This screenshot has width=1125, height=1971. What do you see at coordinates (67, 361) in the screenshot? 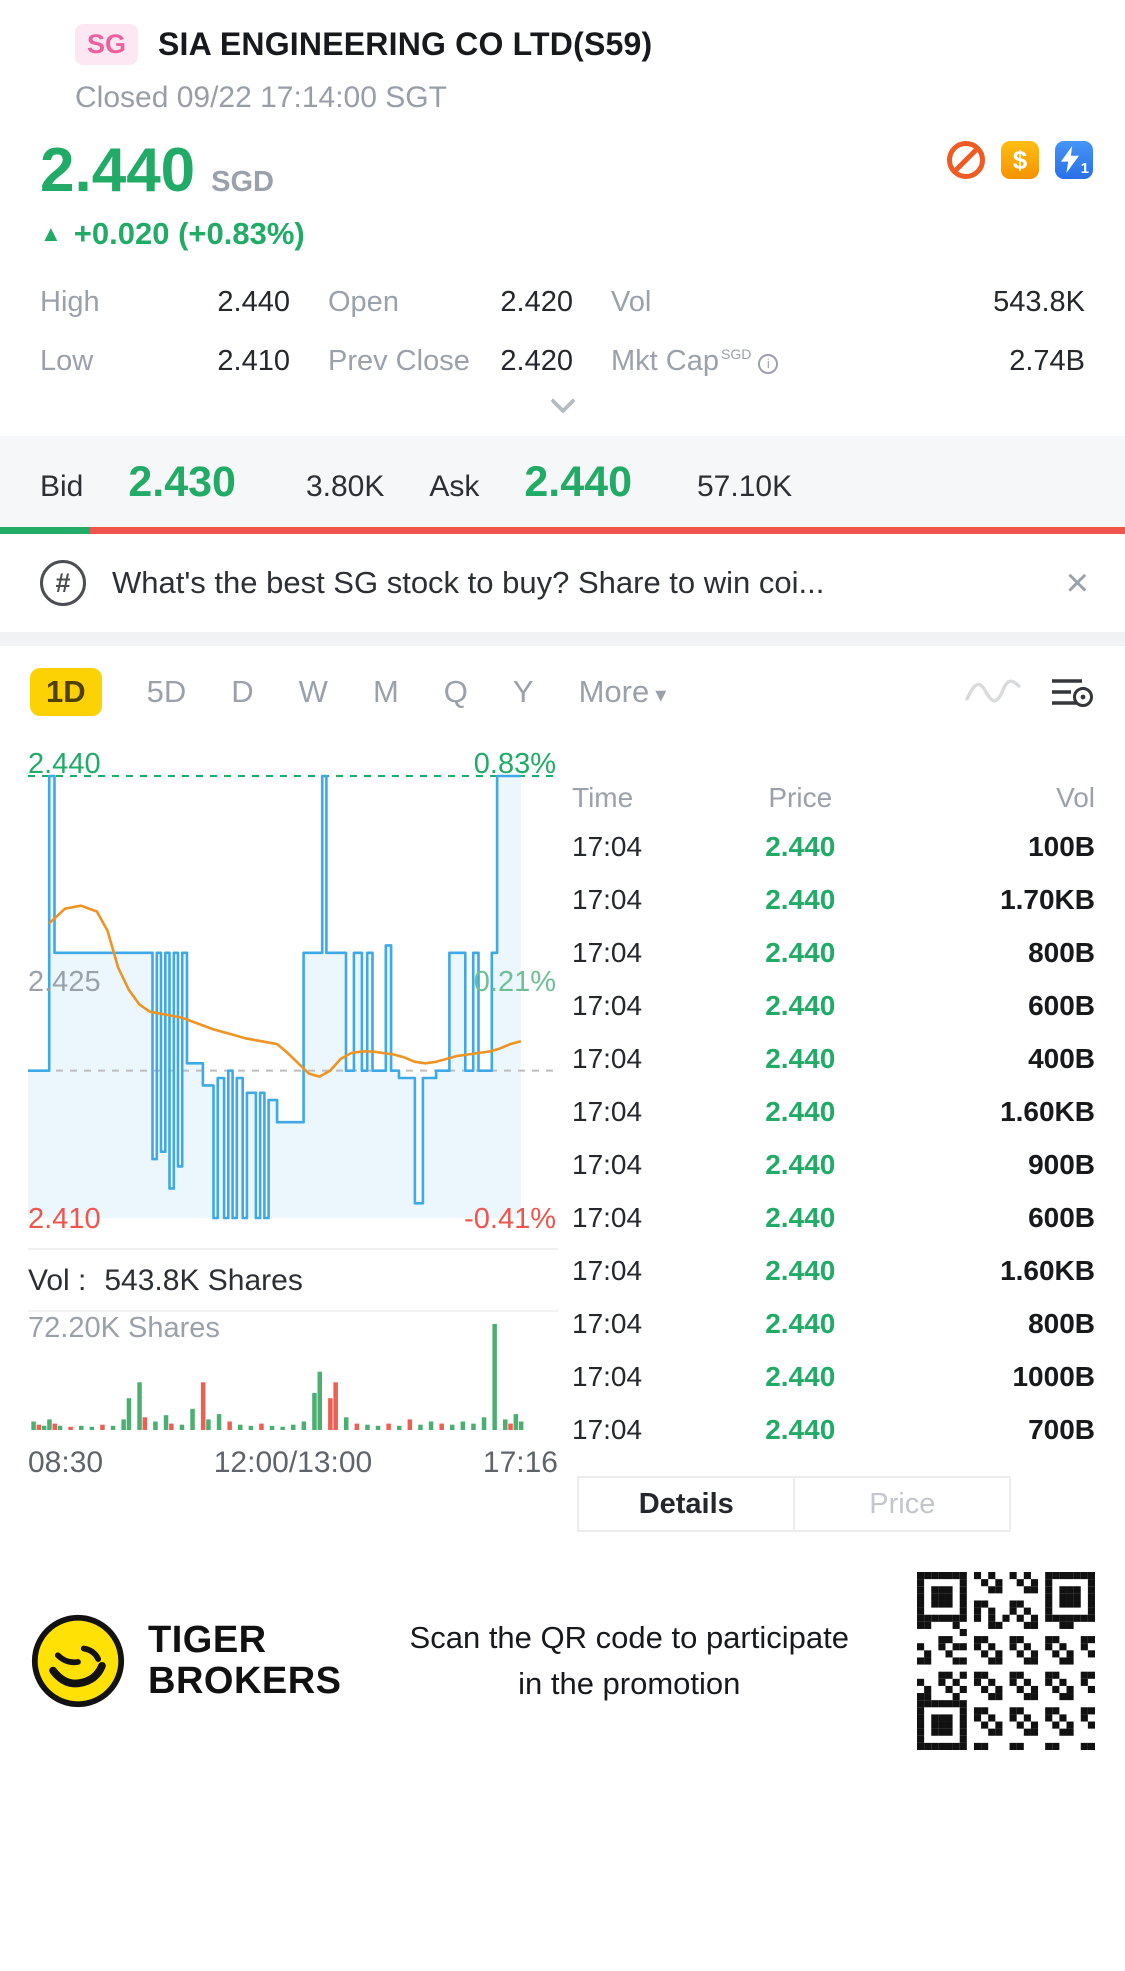
I see `stat-label: Low` at bounding box center [67, 361].